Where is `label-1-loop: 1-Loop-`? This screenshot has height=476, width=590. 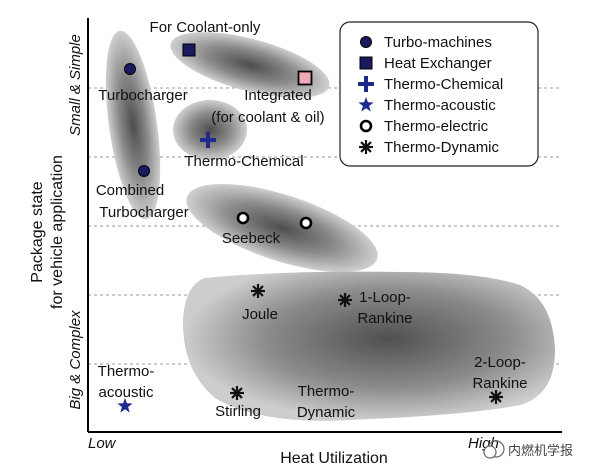 label-1-loop: 1-Loop- is located at coordinates (385, 297).